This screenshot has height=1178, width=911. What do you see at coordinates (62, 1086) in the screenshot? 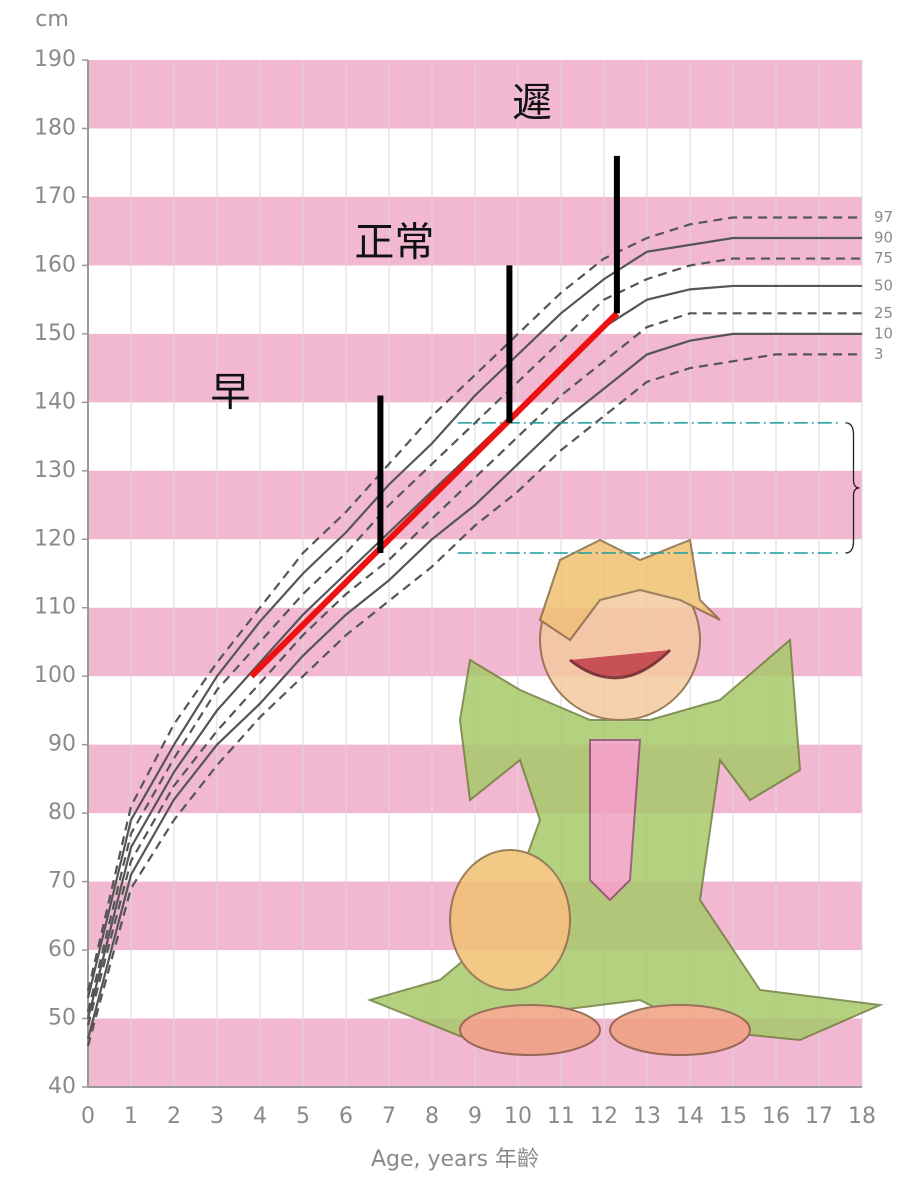
I see `y-tick-label: 40` at bounding box center [62, 1086].